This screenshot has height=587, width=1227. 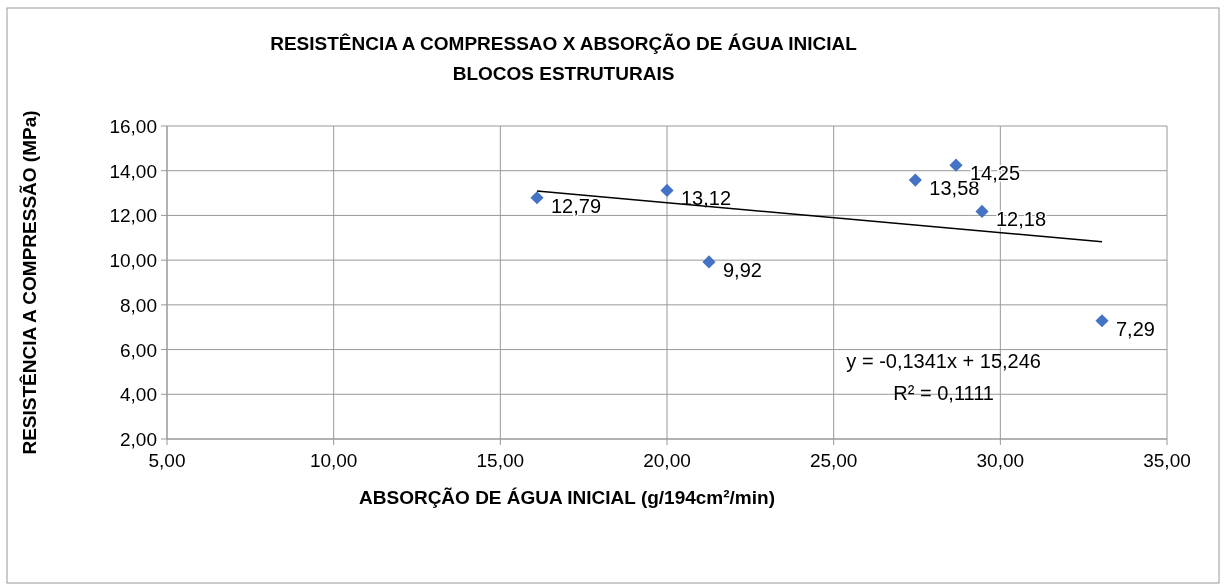 I want to click on data-label: 12,79, so click(x=576, y=205).